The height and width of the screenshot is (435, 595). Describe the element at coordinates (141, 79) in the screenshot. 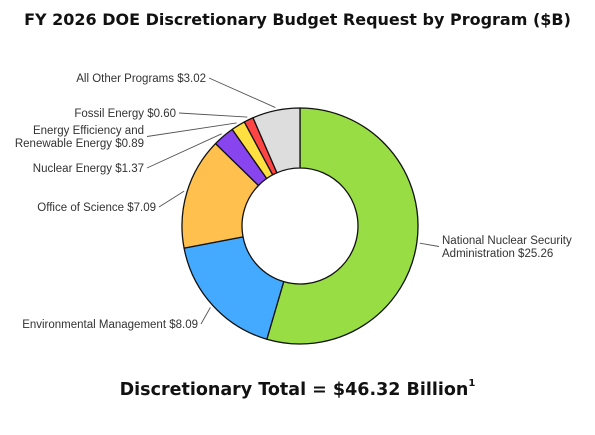

I see `slice-label: All Other Programs $3.02` at that location.